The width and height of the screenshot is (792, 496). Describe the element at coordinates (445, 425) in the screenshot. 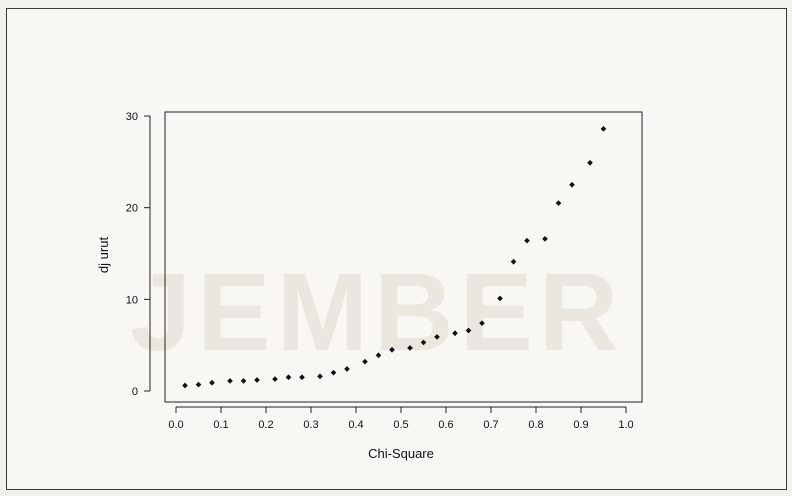

I see `x-tick-label: 0.6` at that location.